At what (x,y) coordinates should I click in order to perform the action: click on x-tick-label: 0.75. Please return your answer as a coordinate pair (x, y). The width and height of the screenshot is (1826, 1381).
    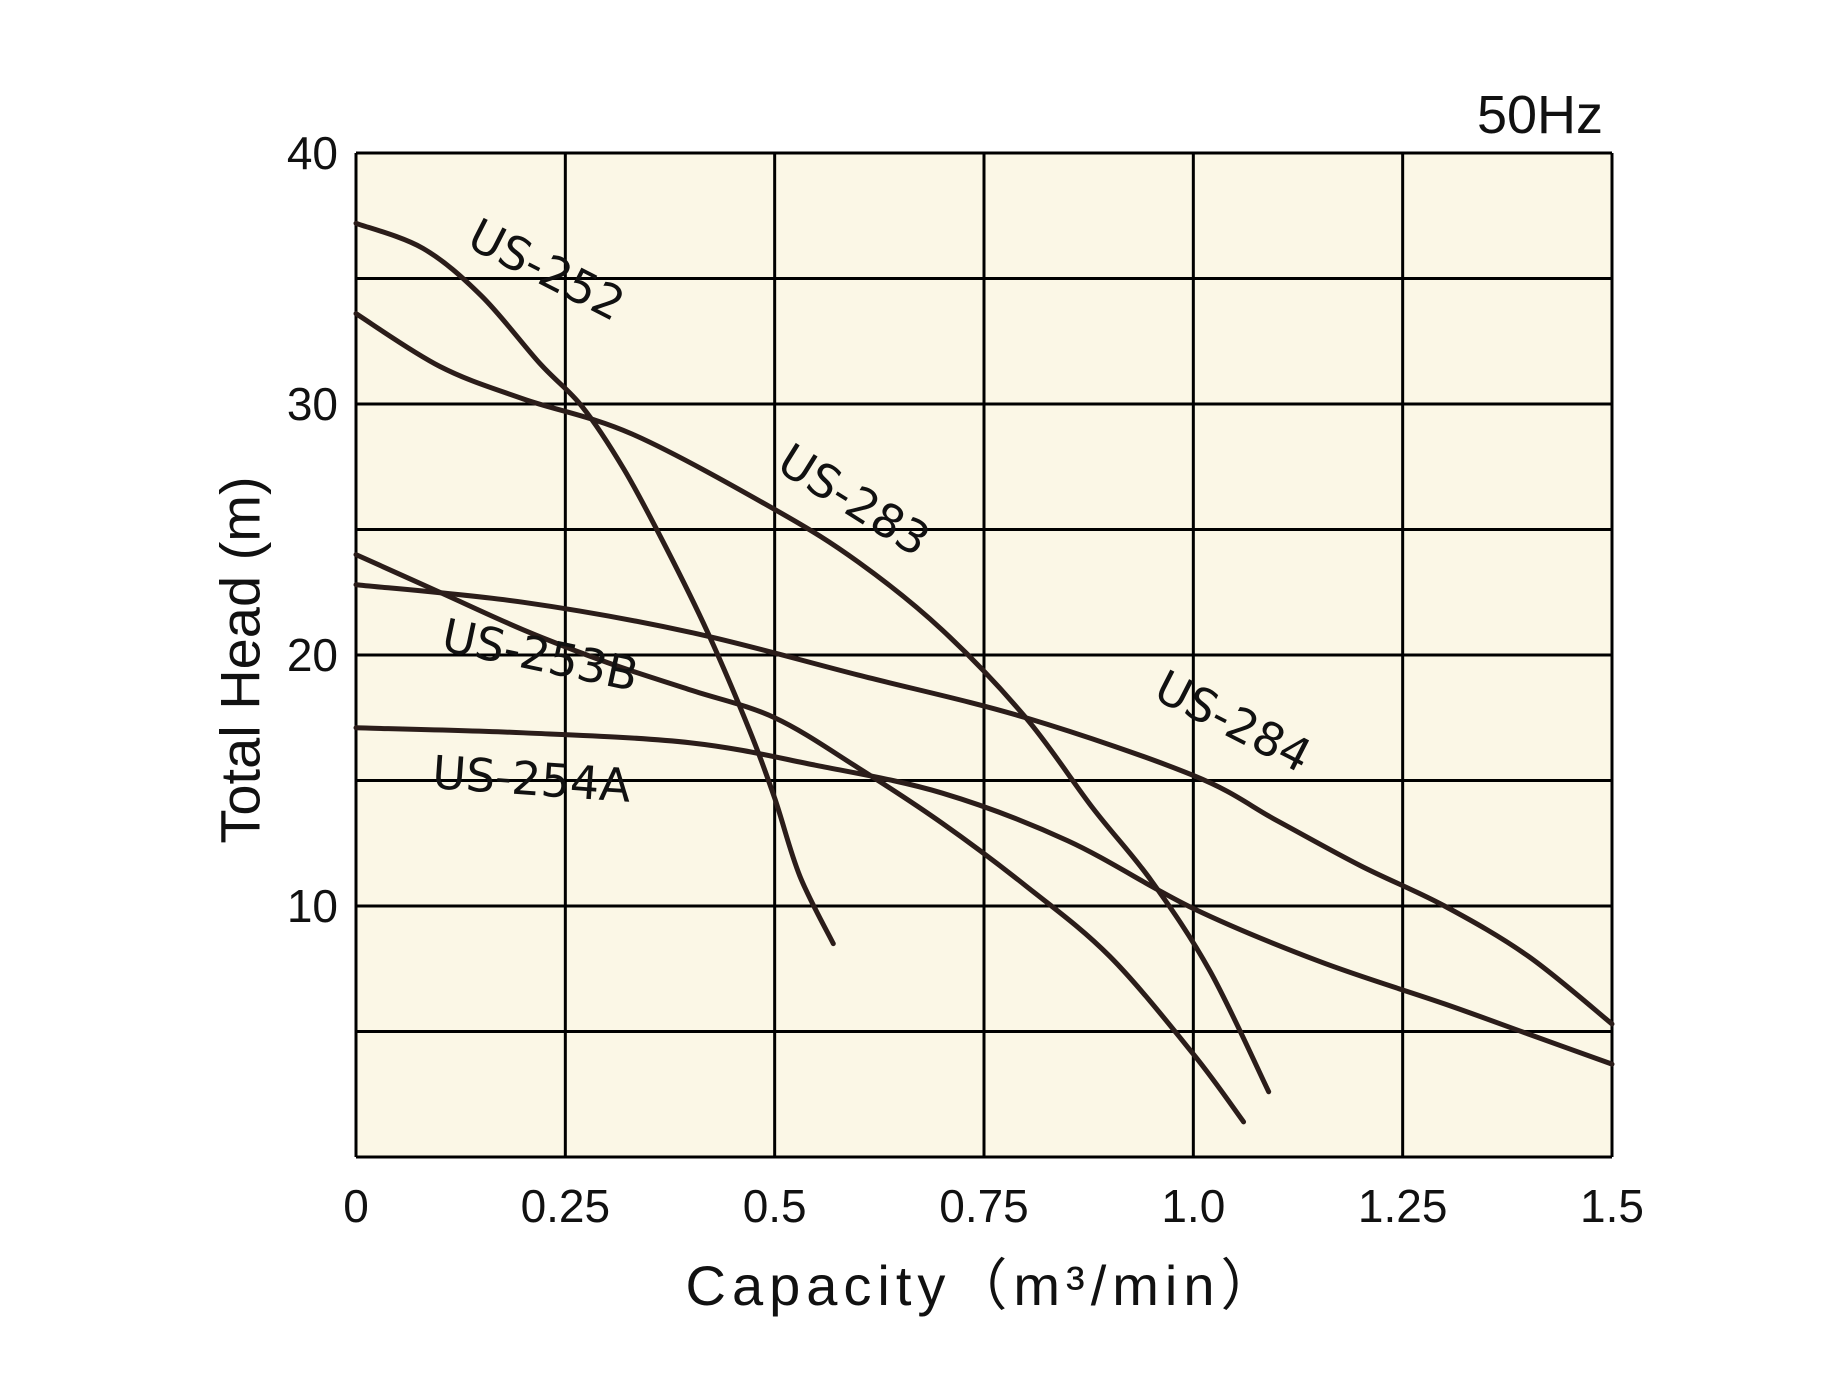
    Looking at the image, I should click on (984, 1206).